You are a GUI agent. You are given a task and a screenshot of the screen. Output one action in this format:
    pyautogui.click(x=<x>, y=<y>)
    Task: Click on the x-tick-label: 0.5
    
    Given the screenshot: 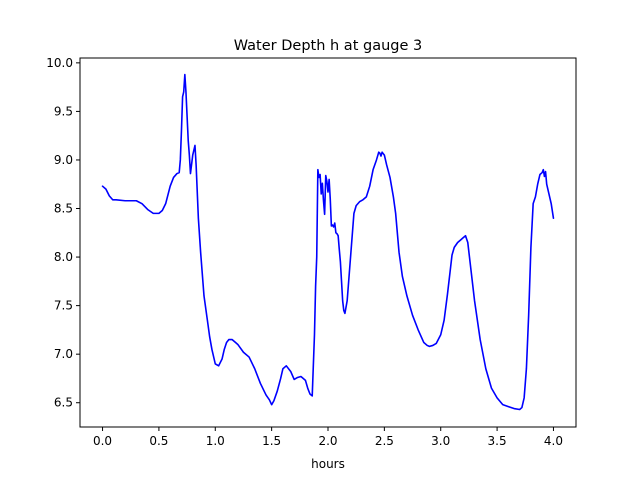 What is the action you would take?
    pyautogui.click(x=158, y=441)
    